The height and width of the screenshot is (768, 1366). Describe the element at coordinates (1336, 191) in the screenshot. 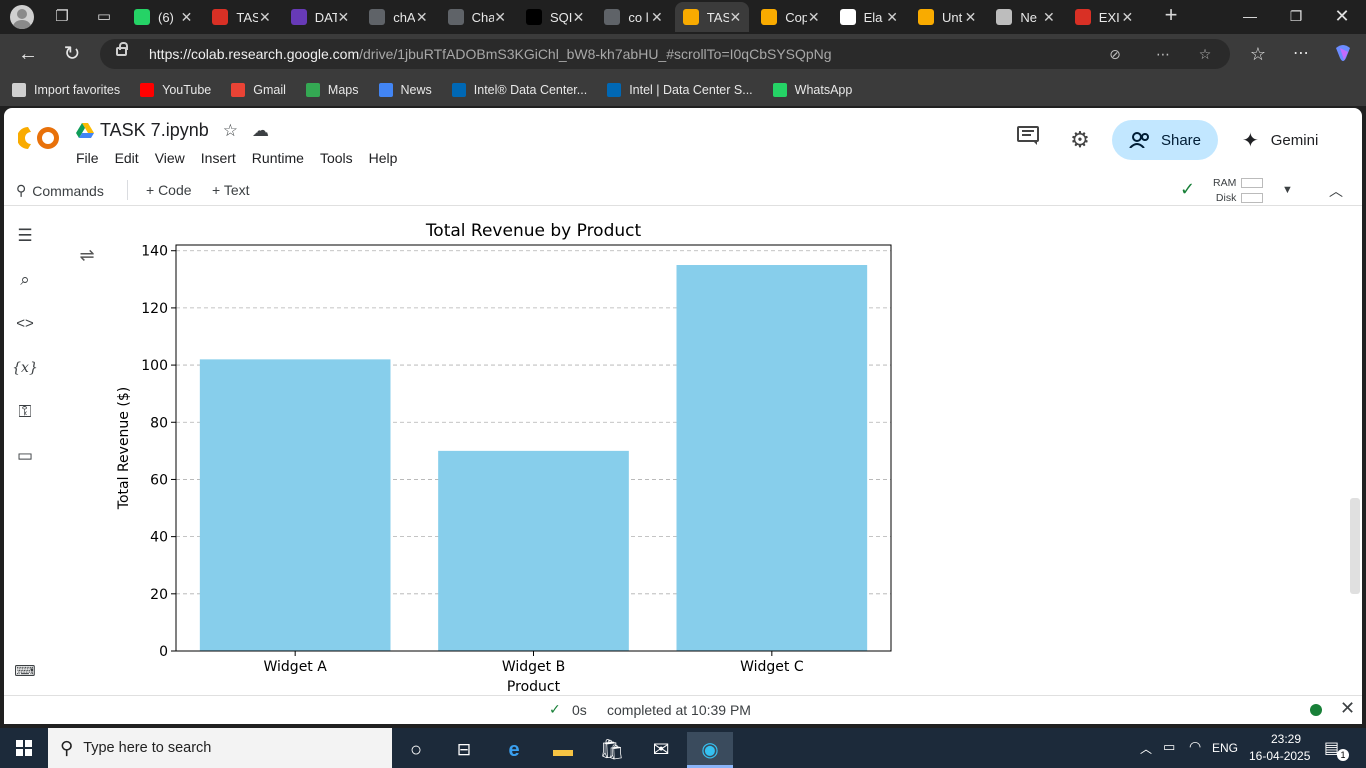

I see `collapse-chevron-icon: ︿` at that location.